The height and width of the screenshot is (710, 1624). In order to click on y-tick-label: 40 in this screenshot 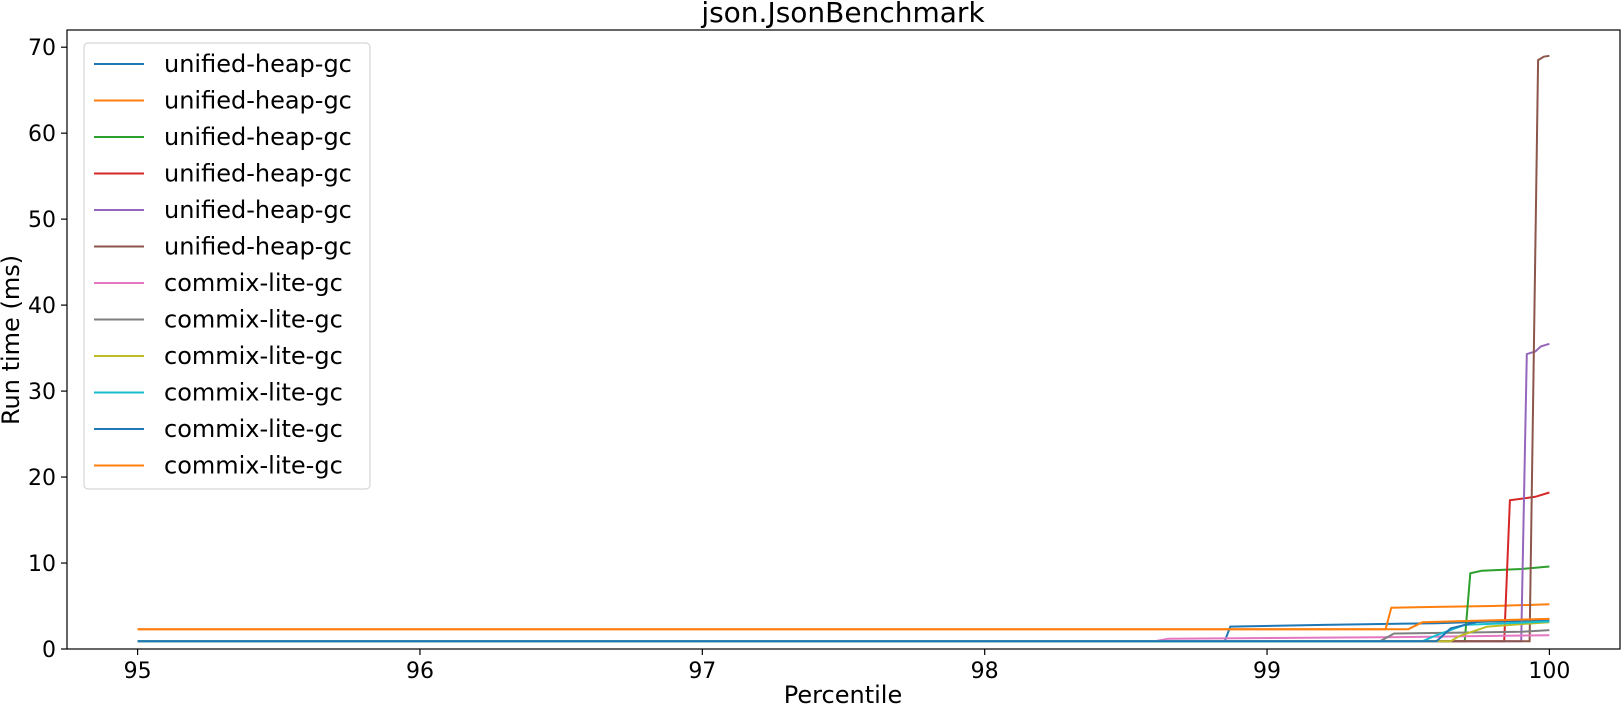, I will do `click(42, 306)`.